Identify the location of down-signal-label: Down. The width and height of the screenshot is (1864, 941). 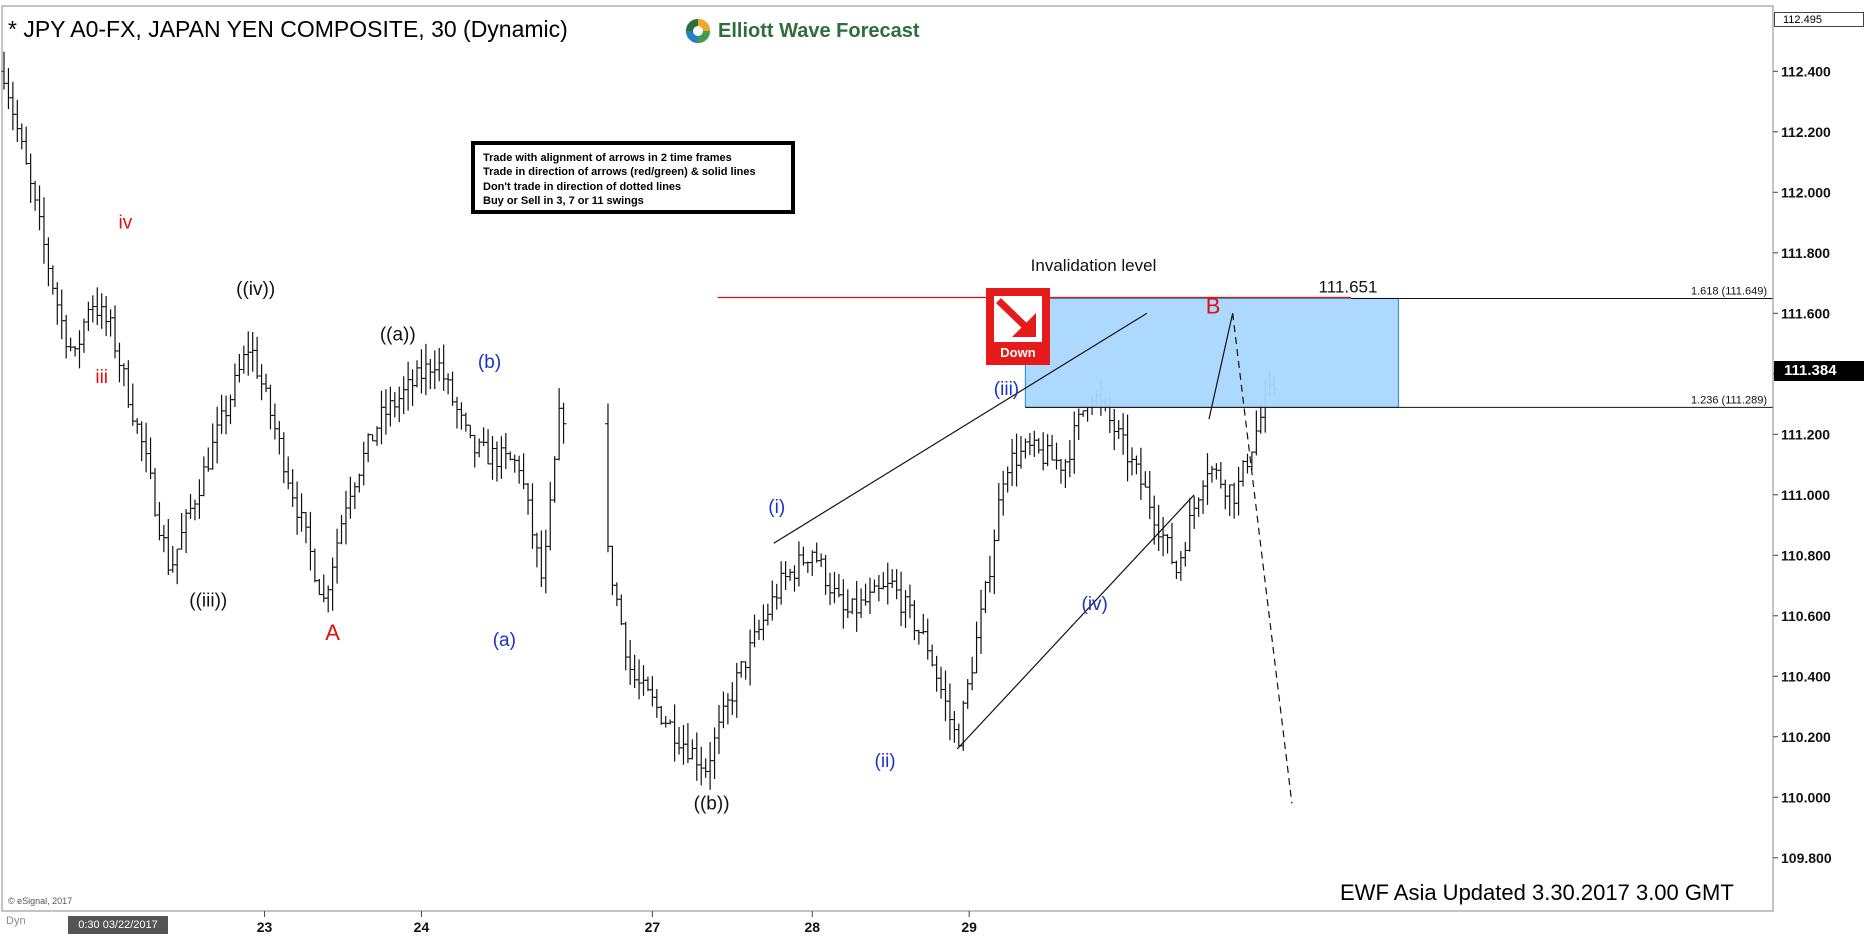
(1018, 352).